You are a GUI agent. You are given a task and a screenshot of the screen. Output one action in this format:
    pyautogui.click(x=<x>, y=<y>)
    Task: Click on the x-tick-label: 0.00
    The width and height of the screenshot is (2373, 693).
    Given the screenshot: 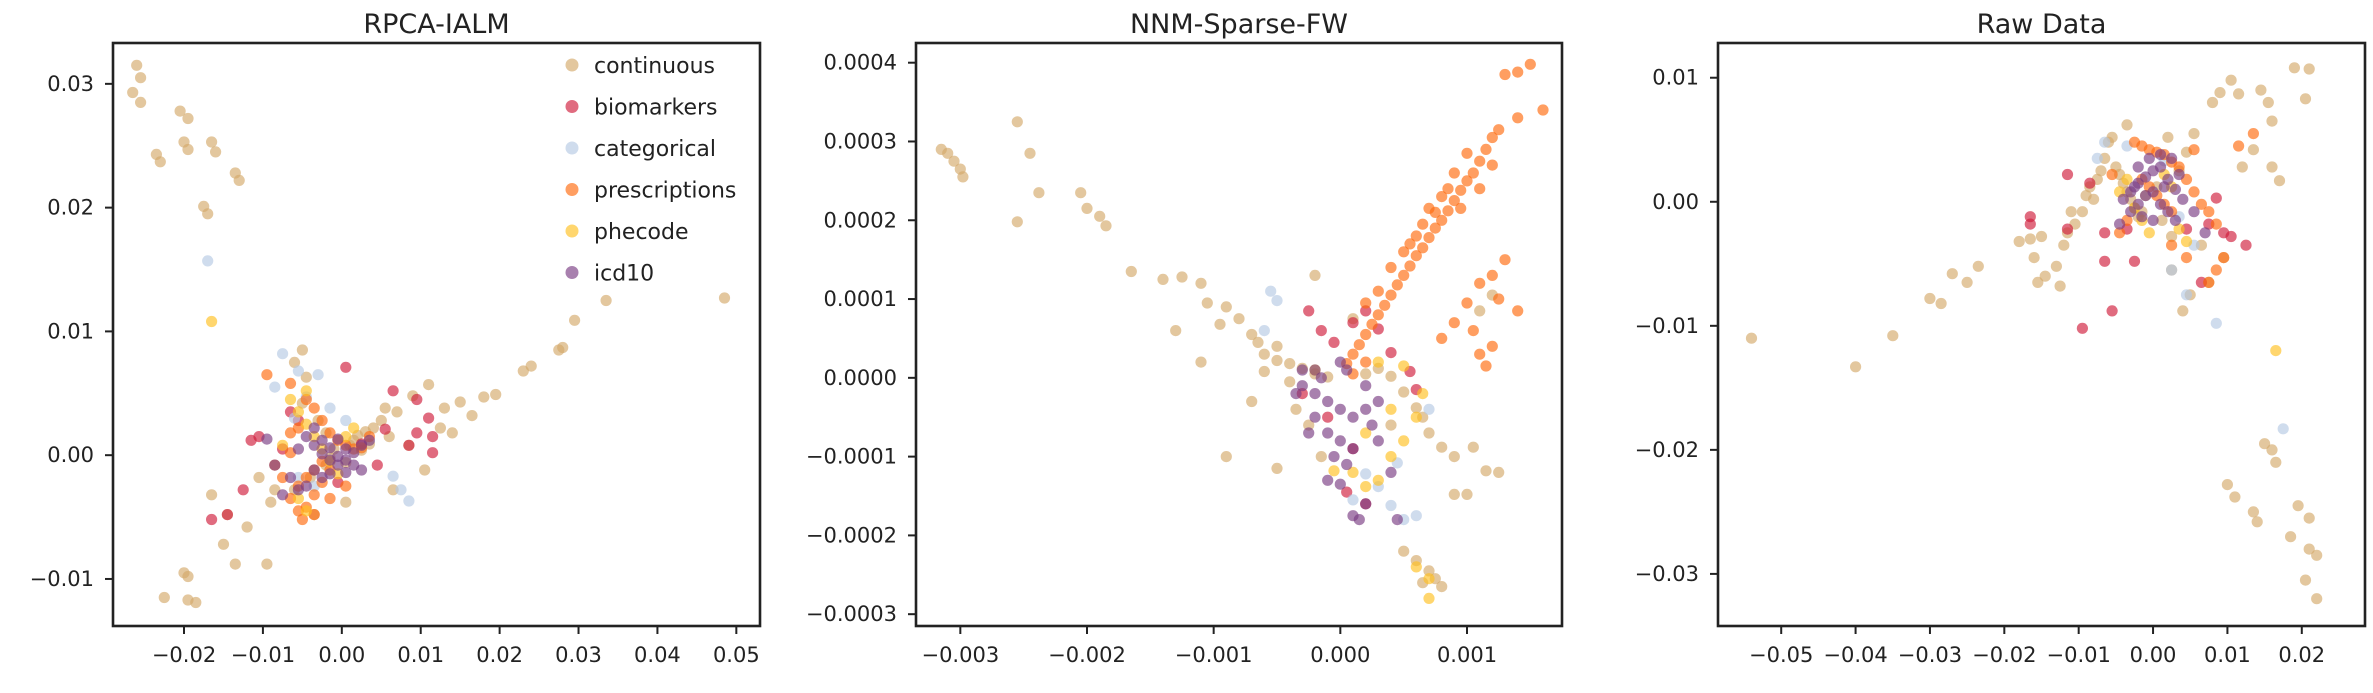 What is the action you would take?
    pyautogui.click(x=341, y=655)
    